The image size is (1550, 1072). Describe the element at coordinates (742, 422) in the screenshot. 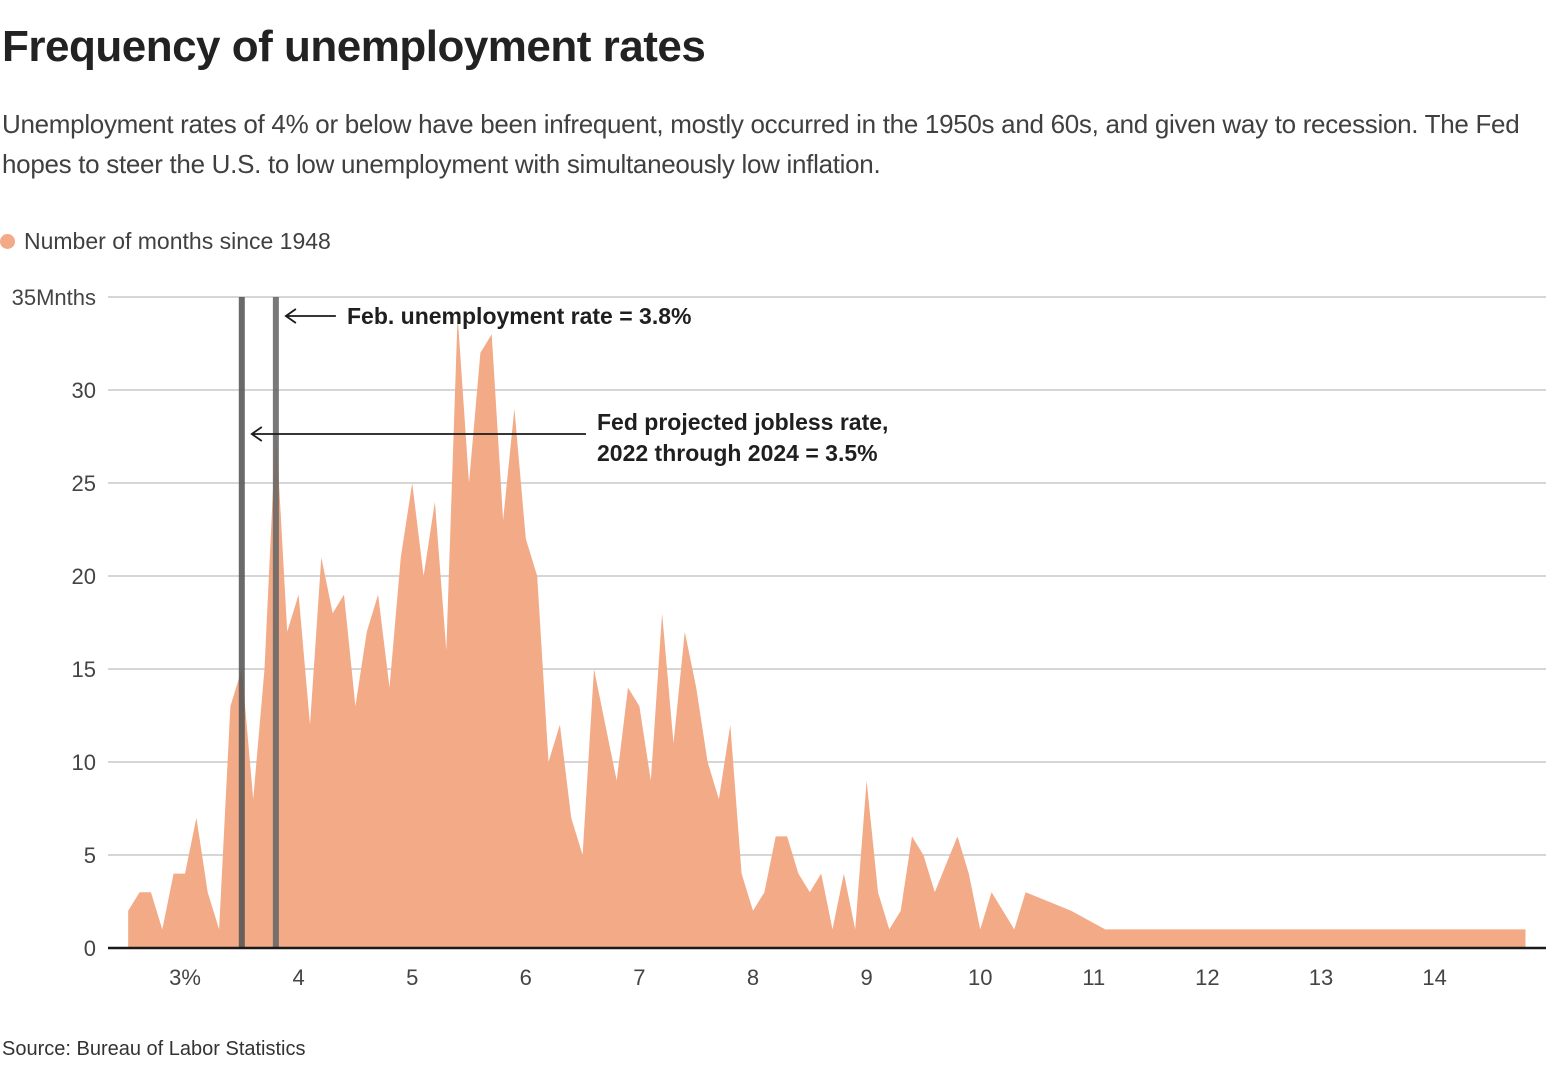

I see `annotation-fed-projection: Fed projected jobless rate,` at that location.